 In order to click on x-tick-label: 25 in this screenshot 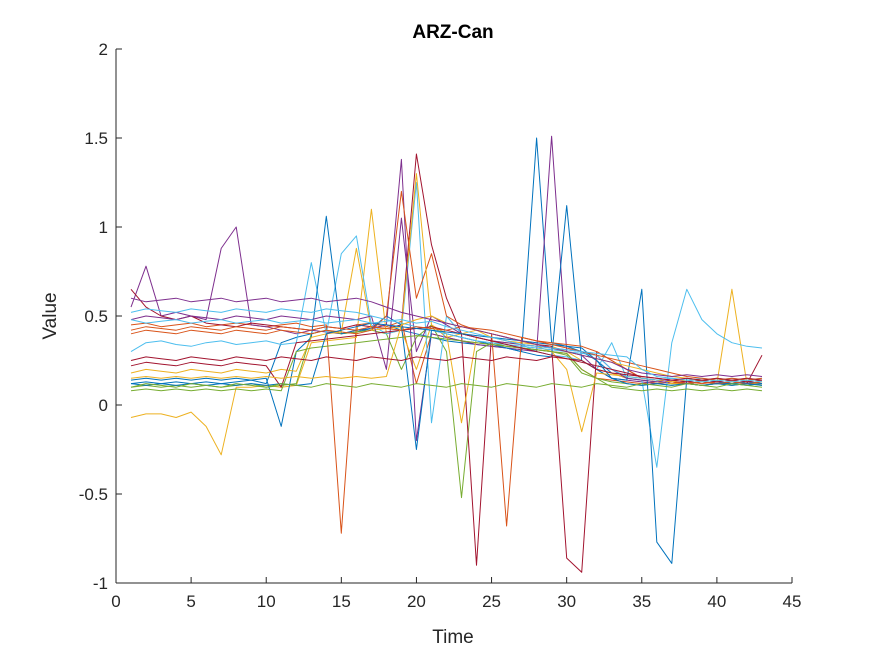, I will do `click(491, 601)`.